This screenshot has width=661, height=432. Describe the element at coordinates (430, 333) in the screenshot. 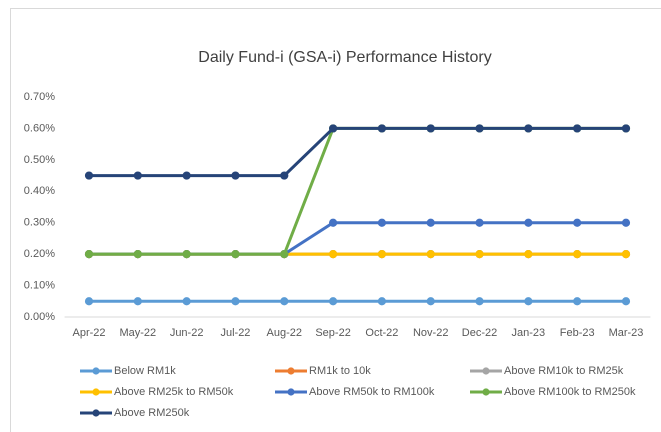

I see `x-tick-label: Nov-22` at that location.